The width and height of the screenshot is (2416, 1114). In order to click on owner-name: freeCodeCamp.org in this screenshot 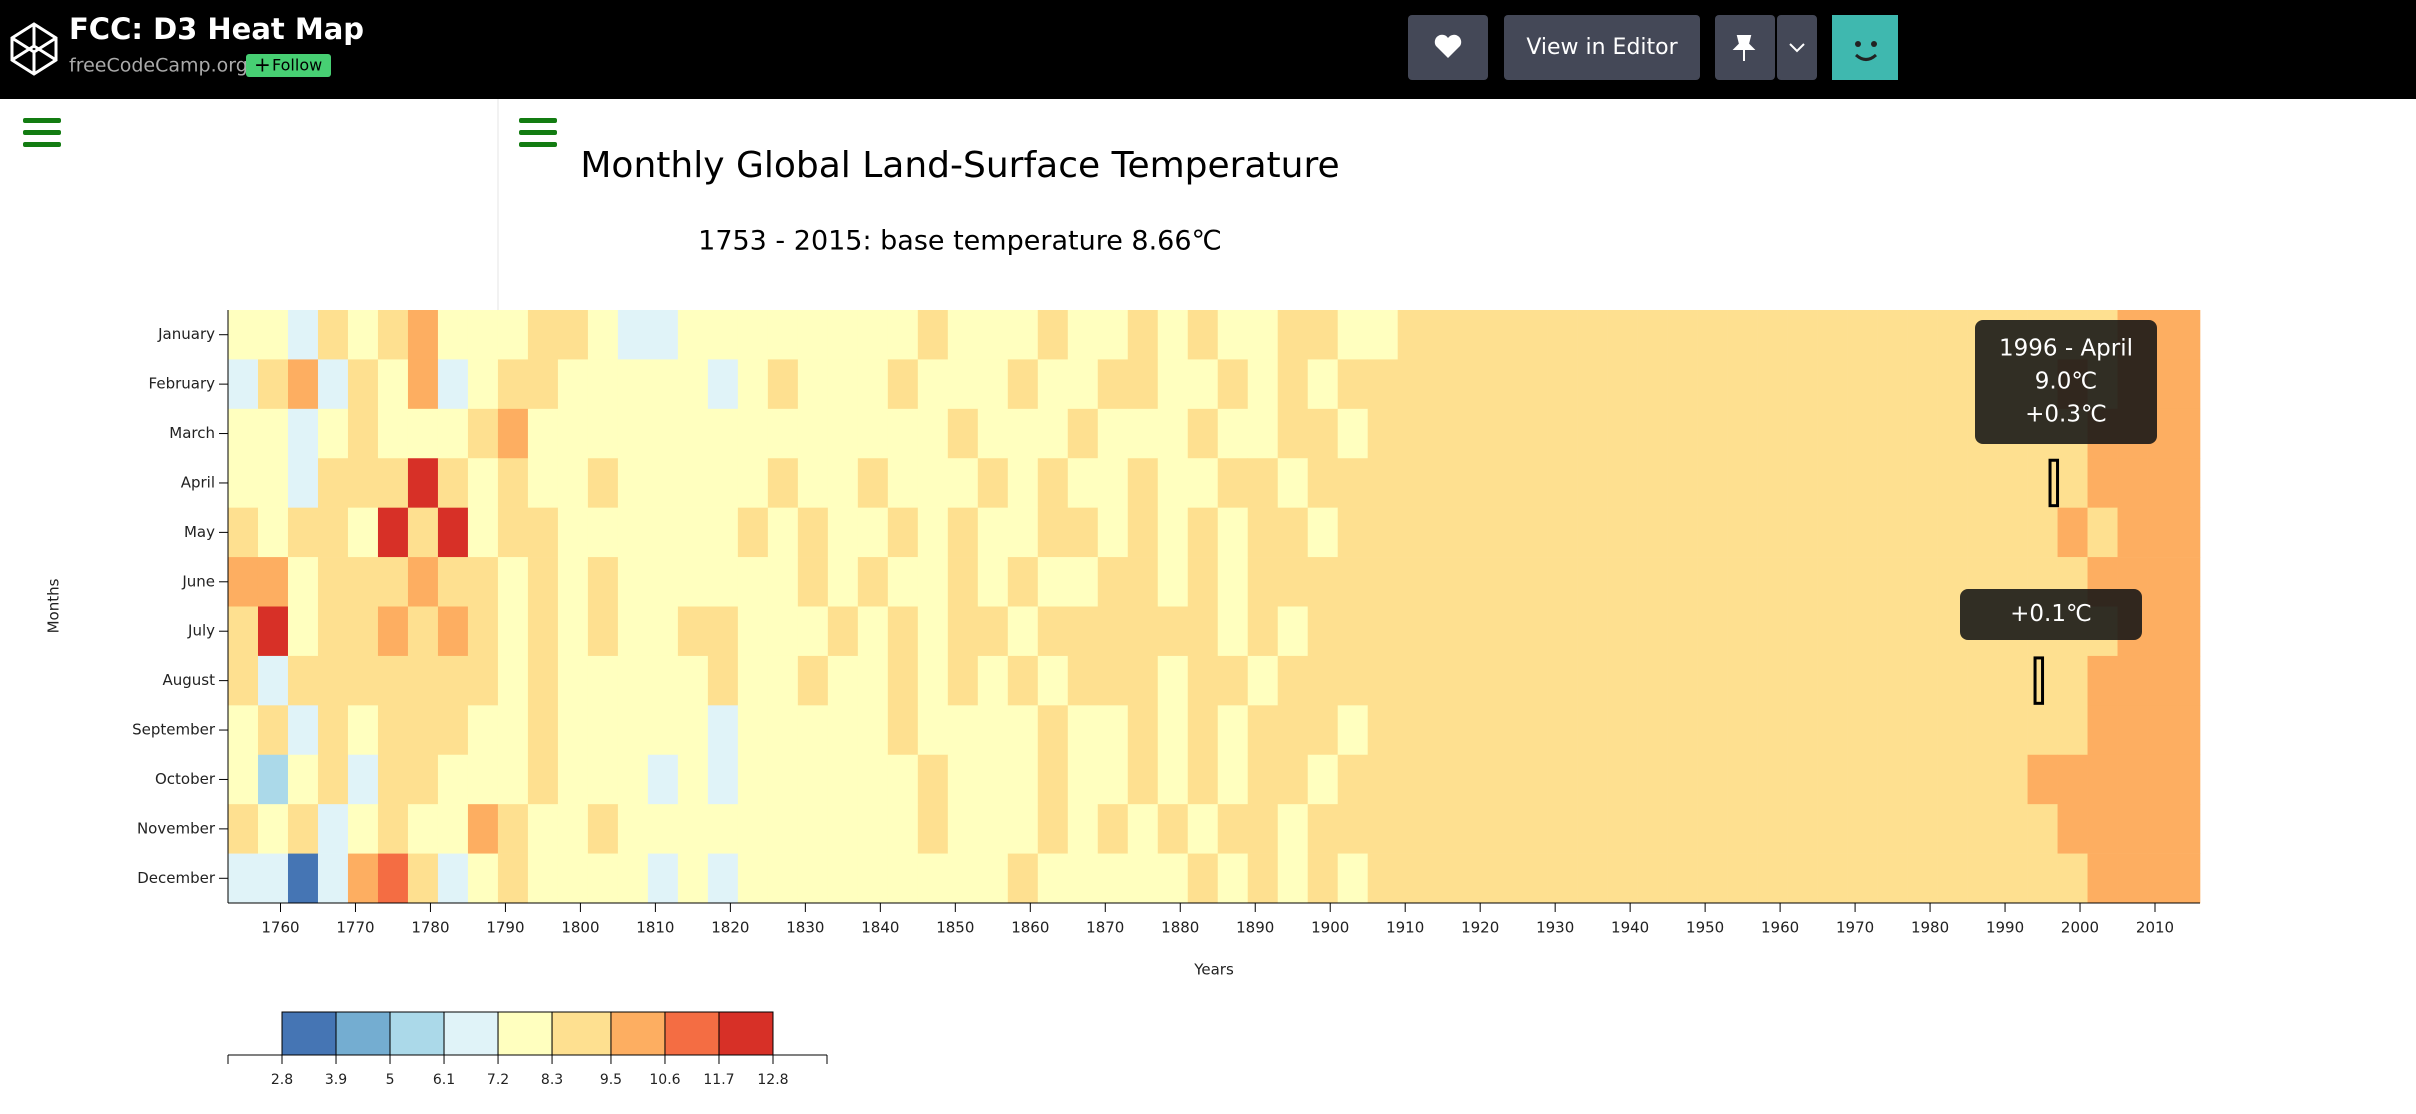, I will do `click(158, 66)`.